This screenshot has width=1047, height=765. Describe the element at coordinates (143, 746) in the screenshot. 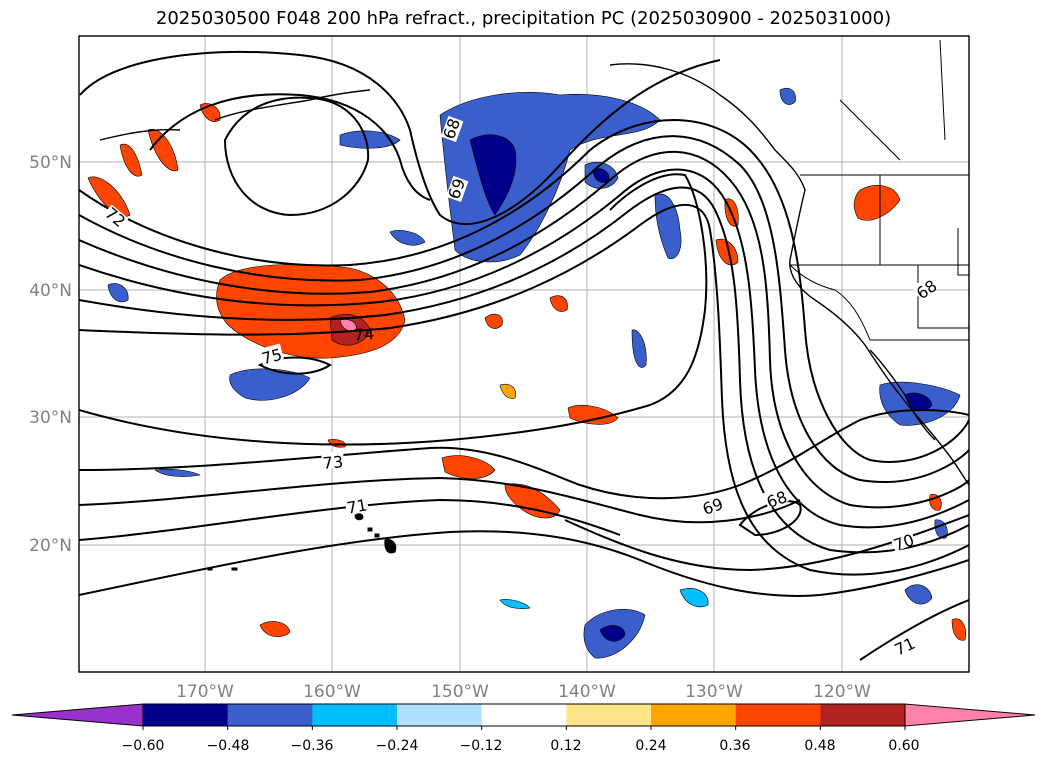

I see `colorbar-tick-label: −0.60` at that location.